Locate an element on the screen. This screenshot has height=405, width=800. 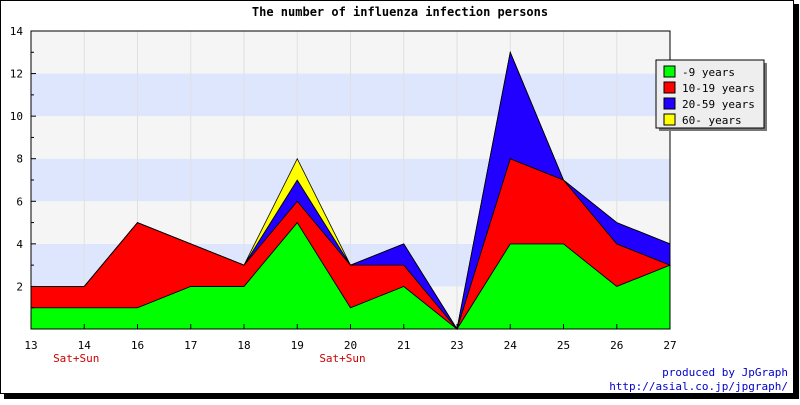
y-tick-label: 10 is located at coordinates (16, 116).